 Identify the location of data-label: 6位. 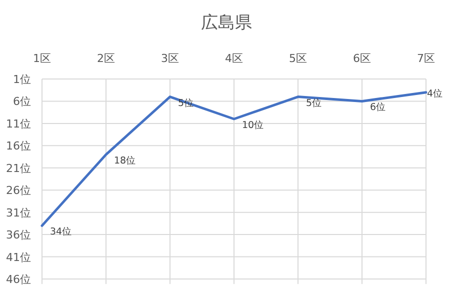
(378, 107).